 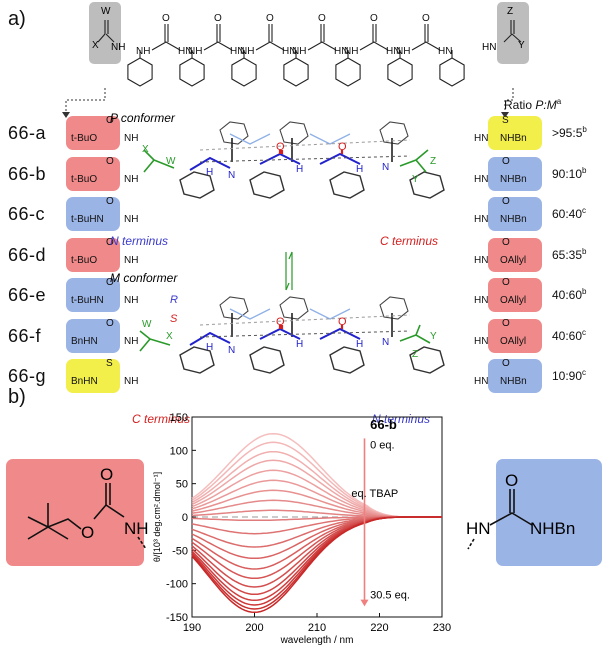 I want to click on stereo-R: R, so click(x=174, y=300).